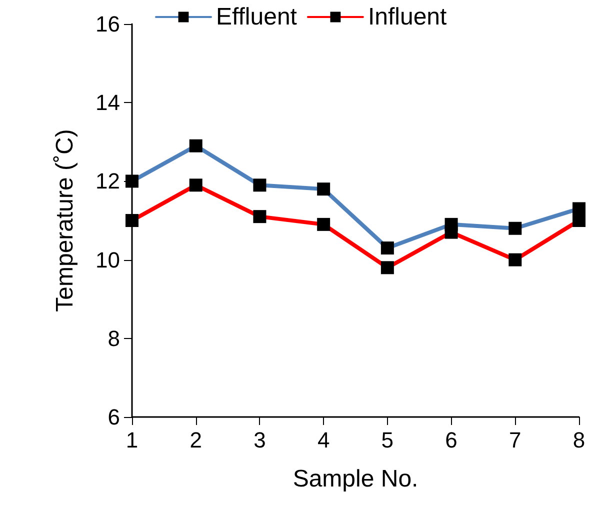 The height and width of the screenshot is (517, 589). I want to click on x-axis-title: Sample No., so click(355, 479).